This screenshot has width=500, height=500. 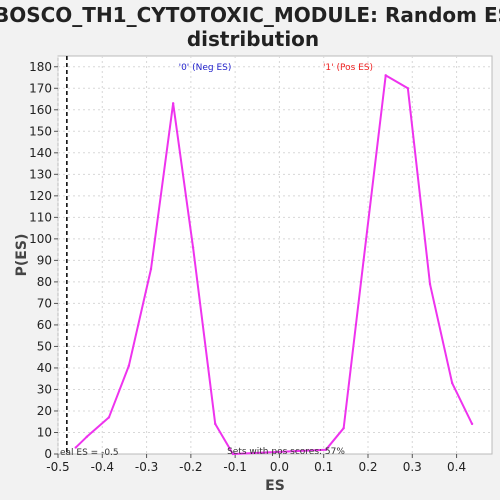 What do you see at coordinates (44, 389) in the screenshot?
I see `y-tick-label: 30` at bounding box center [44, 389].